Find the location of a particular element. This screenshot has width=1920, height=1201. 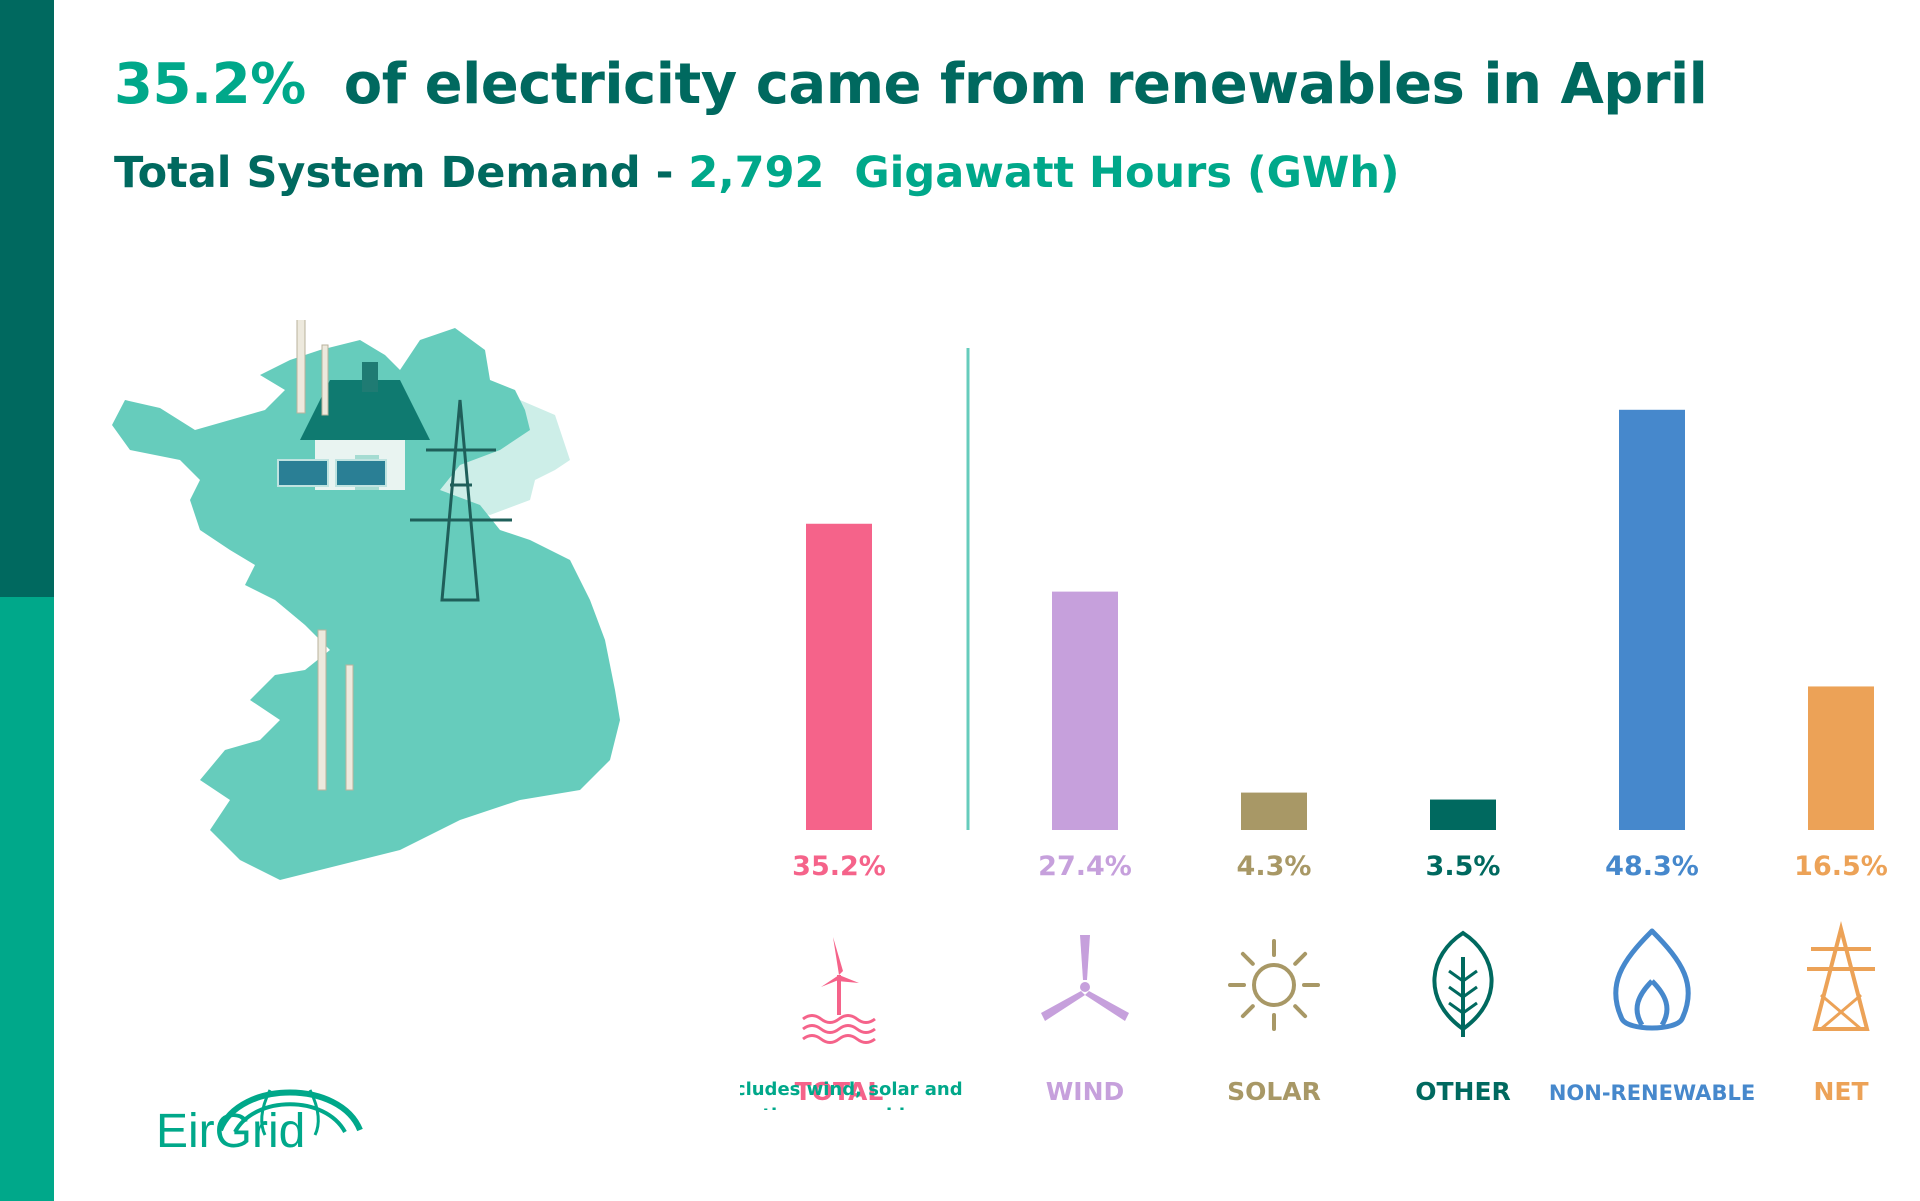

category-label-net-import: NET is located at coordinates (1840, 1091).